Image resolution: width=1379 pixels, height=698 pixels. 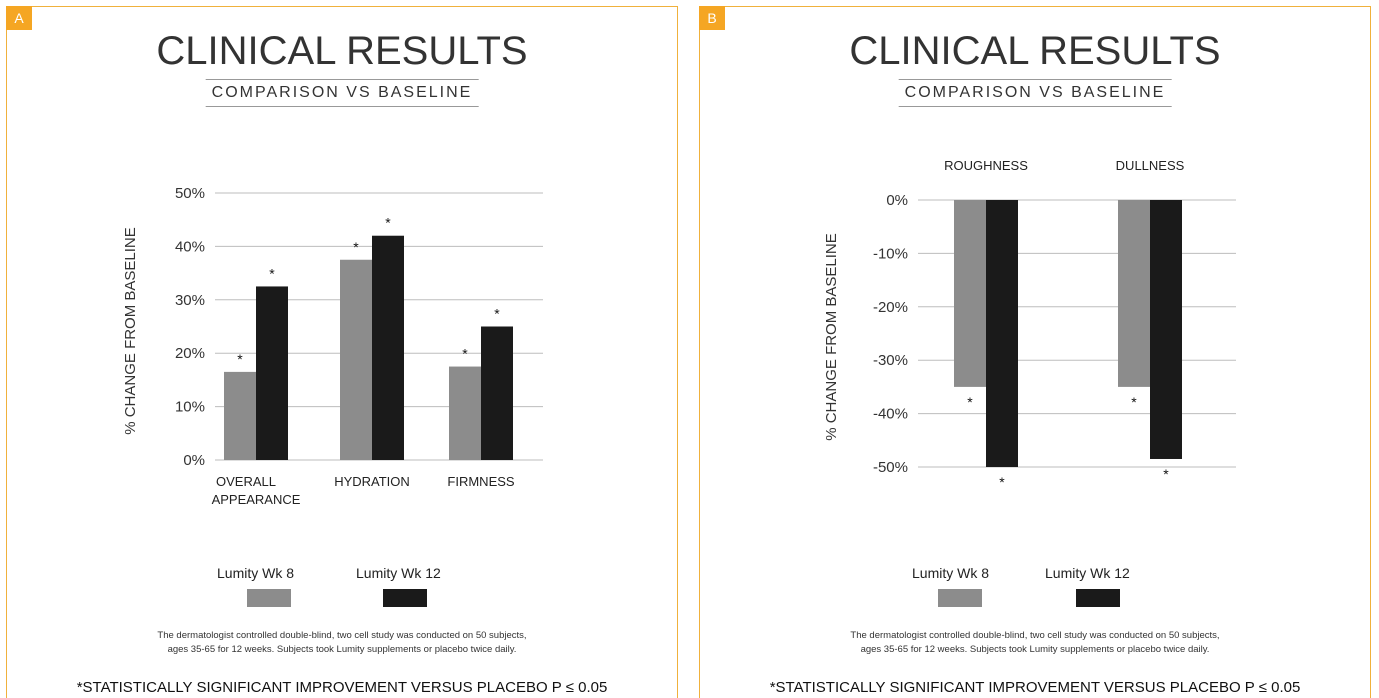 I want to click on y-tick-label: 20%, so click(x=190, y=353).